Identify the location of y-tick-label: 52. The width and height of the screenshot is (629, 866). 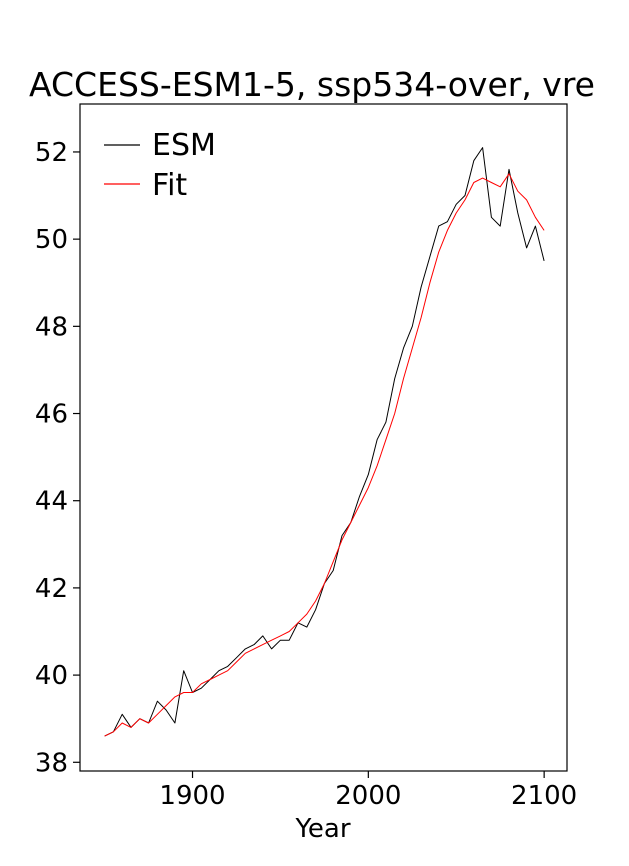
(51, 153).